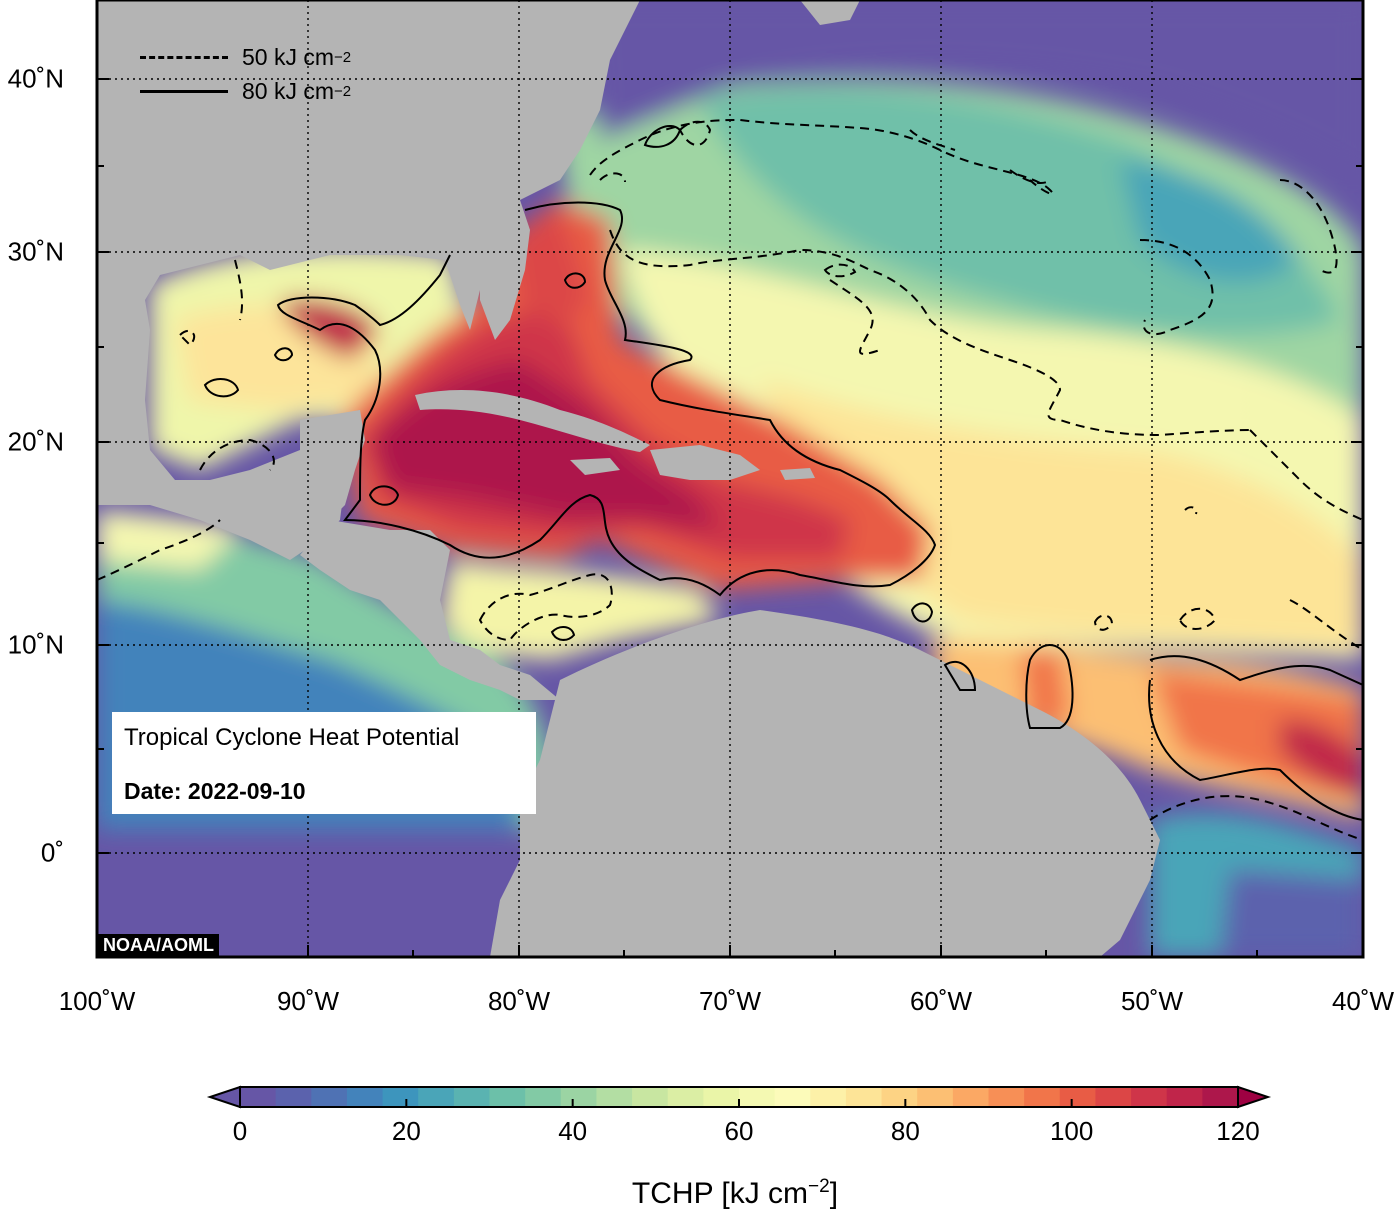  I want to click on colorbar-tick-label: 80, so click(905, 1131).